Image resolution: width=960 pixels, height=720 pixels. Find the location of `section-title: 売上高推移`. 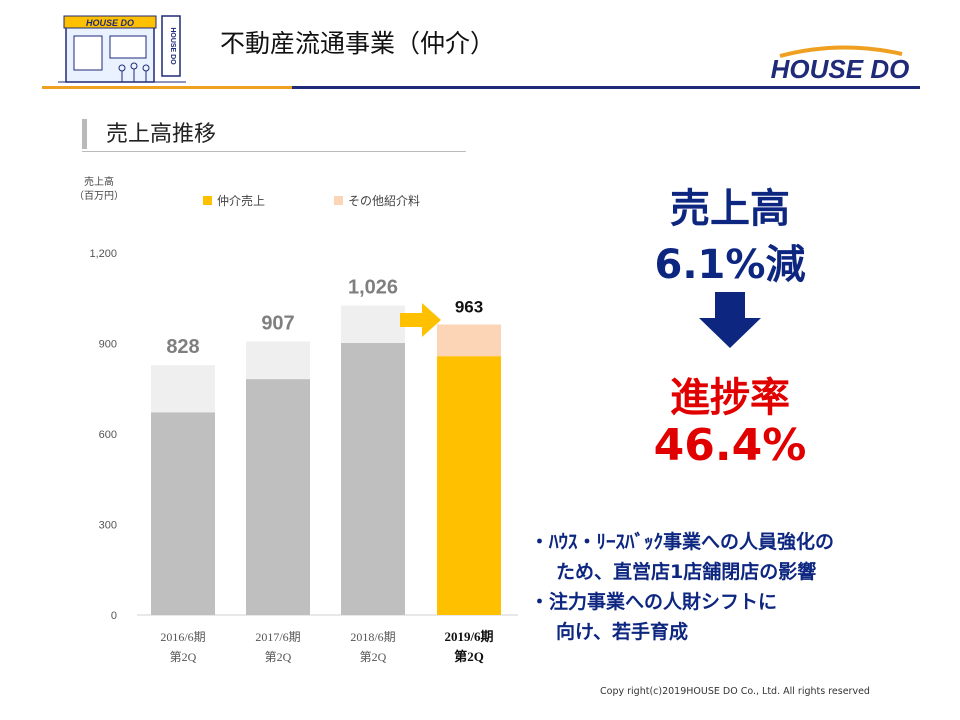

section-title: 売上高推移 is located at coordinates (161, 134).